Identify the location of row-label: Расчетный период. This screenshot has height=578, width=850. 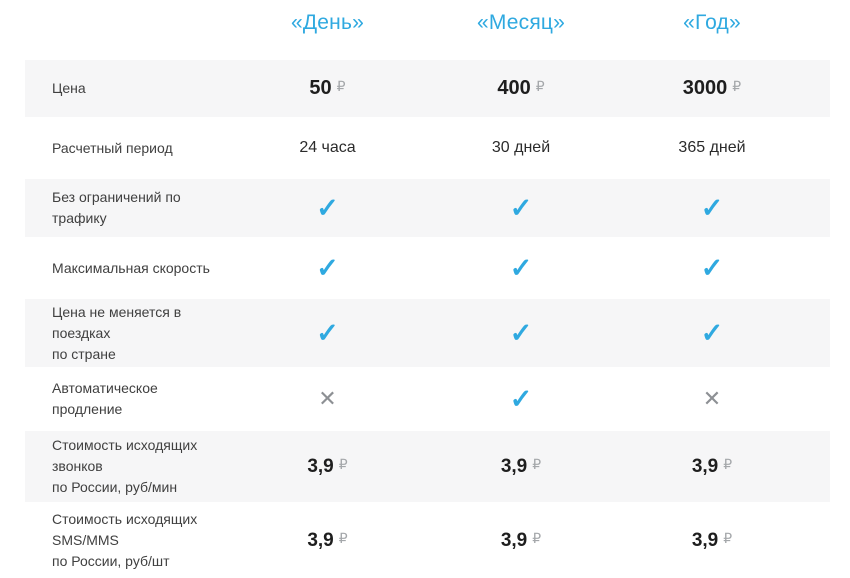
(112, 147).